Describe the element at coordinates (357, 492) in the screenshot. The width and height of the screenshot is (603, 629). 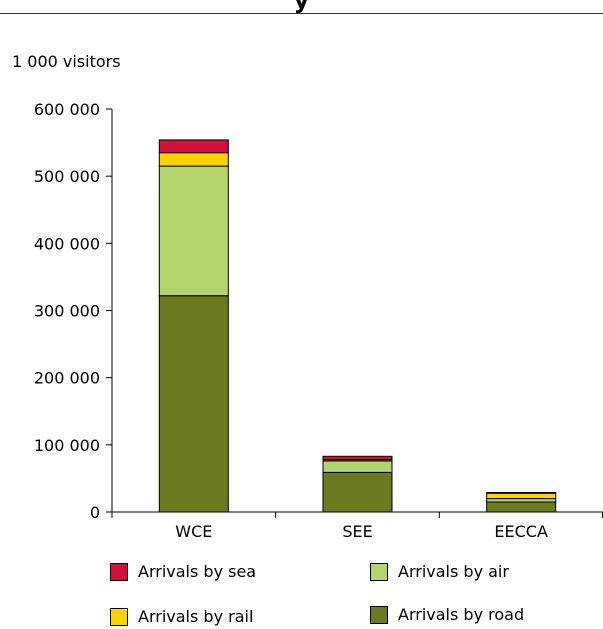
I see `bar-see-arrivals-by-road` at that location.